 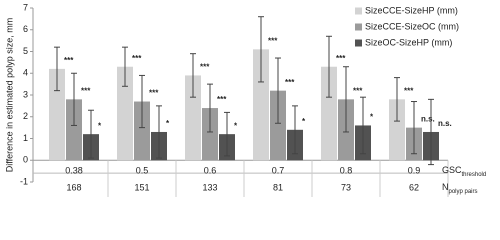 What do you see at coordinates (412, 26) in the screenshot?
I see `legend-label: SizeCCE-SizeOC (mm)` at bounding box center [412, 26].